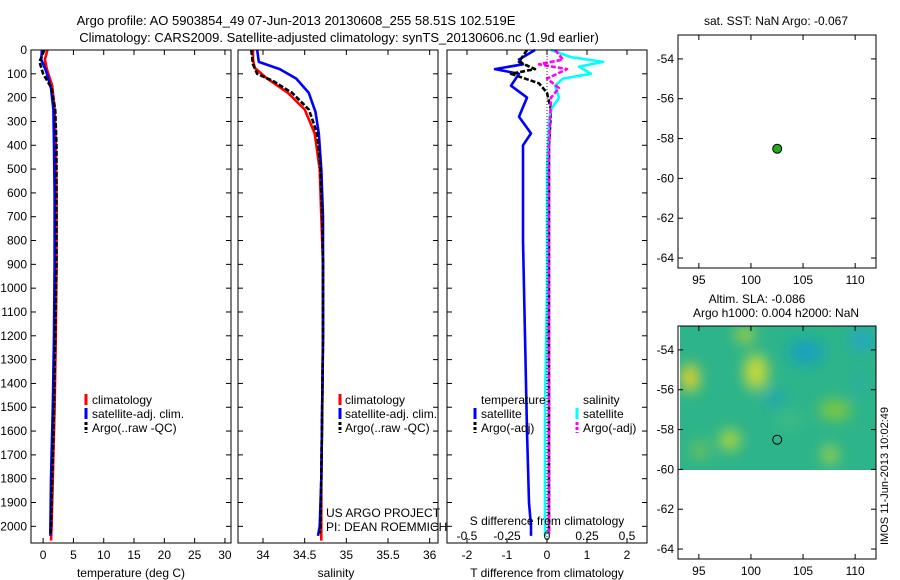 This screenshot has height=580, width=900. Describe the element at coordinates (547, 521) in the screenshot. I see `difference-xlabel-salinity: S difference from climatology` at that location.